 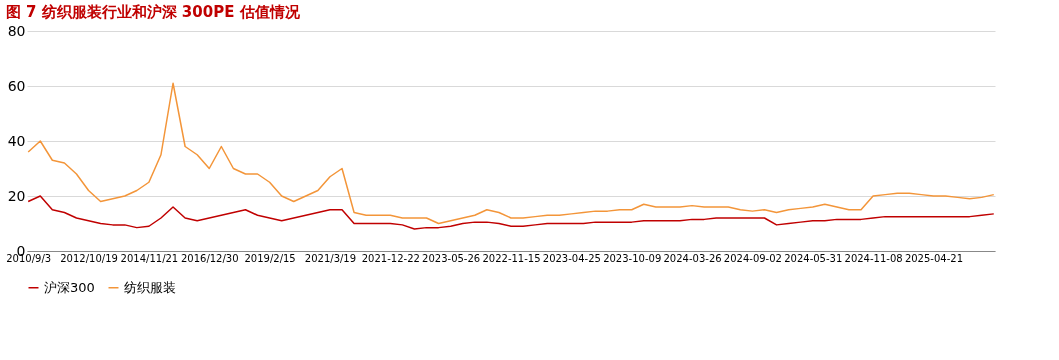 I want to click on line-series, so click(x=511, y=212).